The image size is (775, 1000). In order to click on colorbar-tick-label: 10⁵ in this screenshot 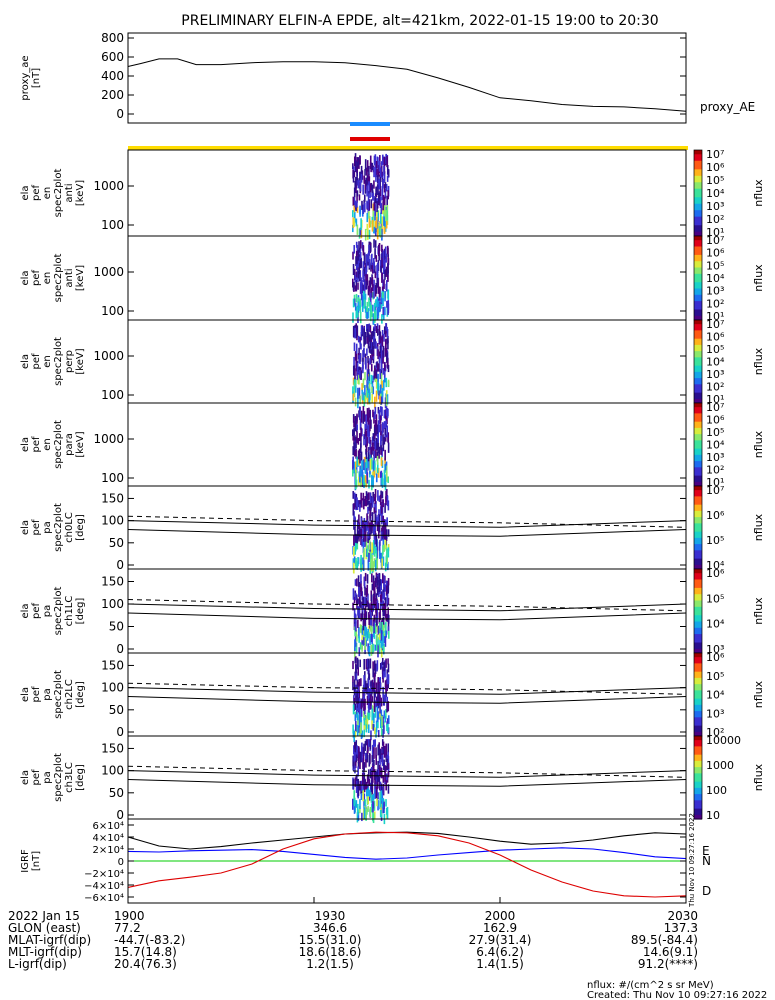, I will do `click(715, 265)`.